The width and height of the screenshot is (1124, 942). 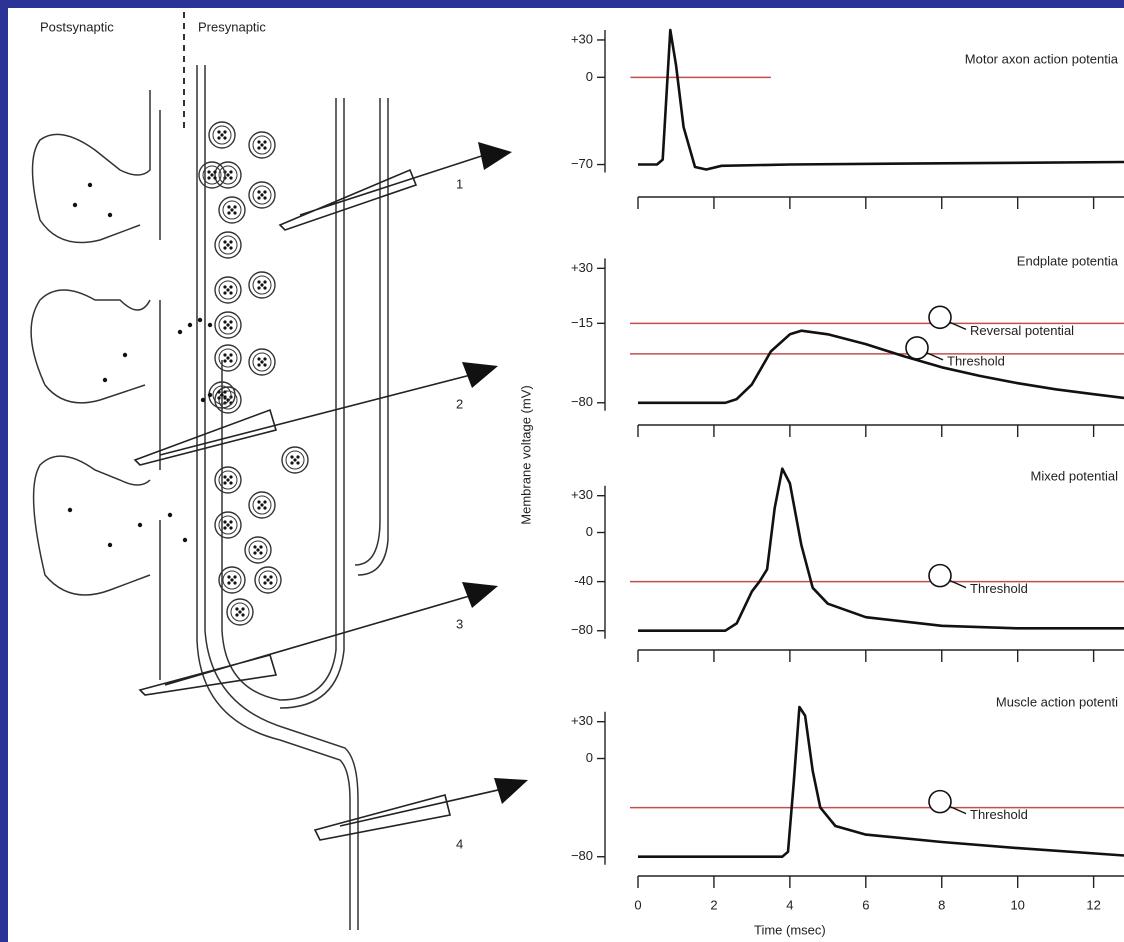 What do you see at coordinates (582, 629) in the screenshot?
I see `y-tick-label: −80` at bounding box center [582, 629].